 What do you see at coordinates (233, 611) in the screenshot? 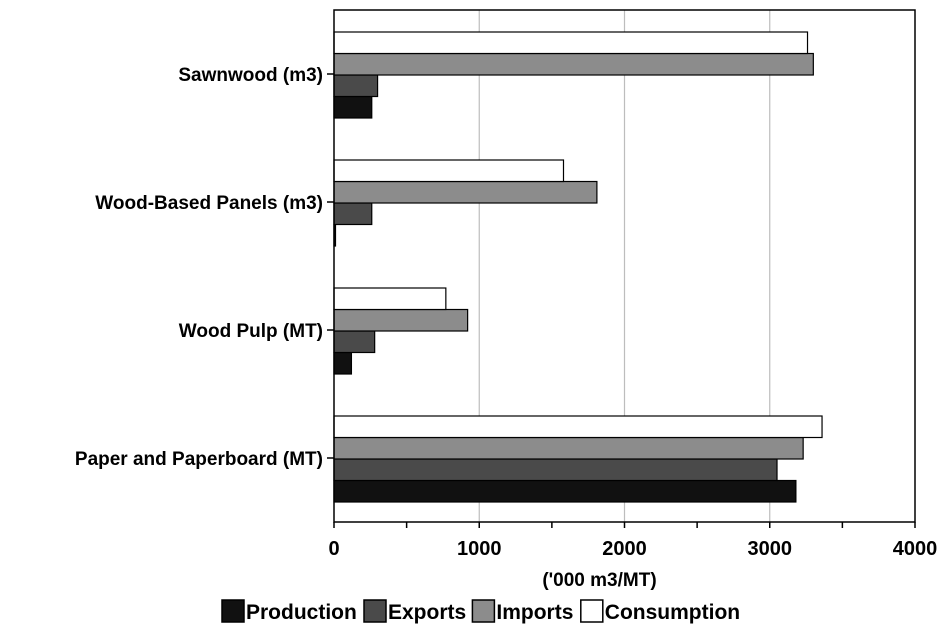
I see `legend-swatch-production` at bounding box center [233, 611].